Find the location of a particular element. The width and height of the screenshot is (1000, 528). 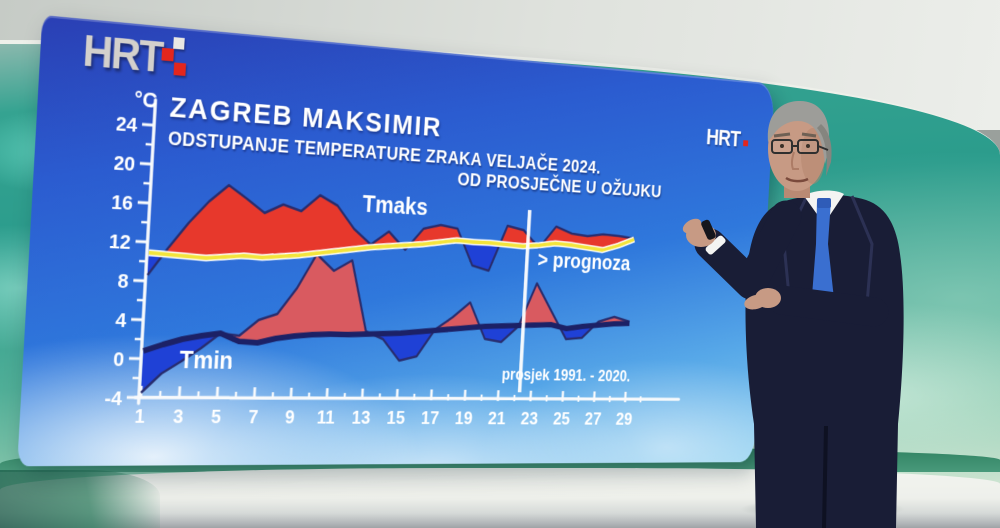

svg-text: 29 is located at coordinates (623, 419).